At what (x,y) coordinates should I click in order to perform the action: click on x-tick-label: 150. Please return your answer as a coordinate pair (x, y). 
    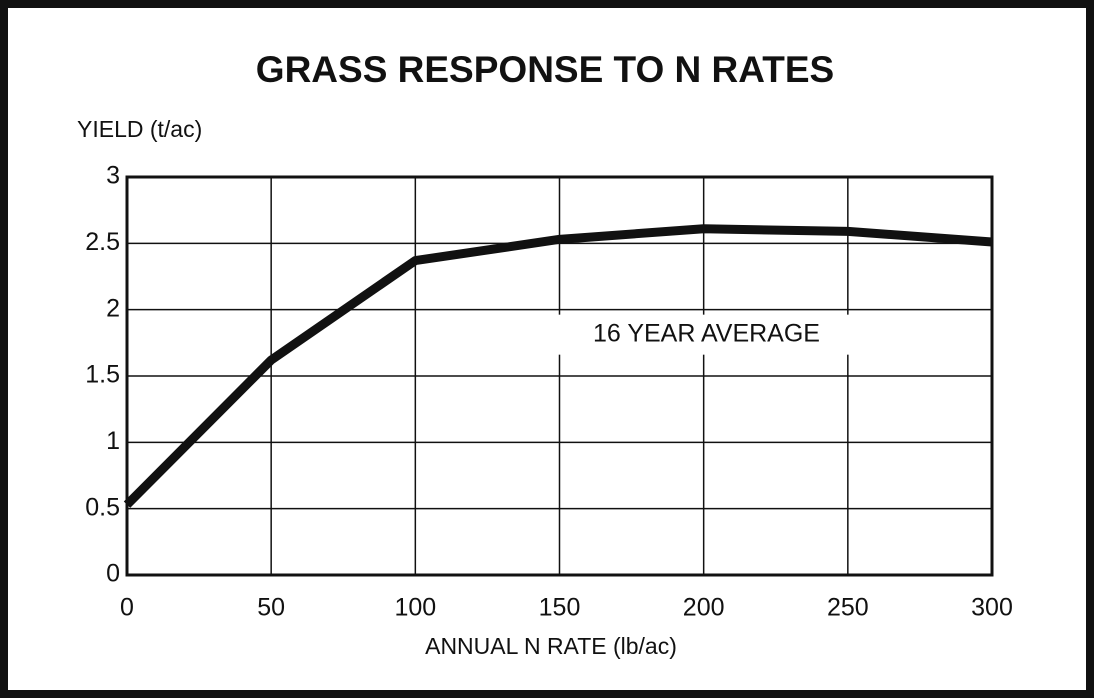
    Looking at the image, I should click on (560, 608).